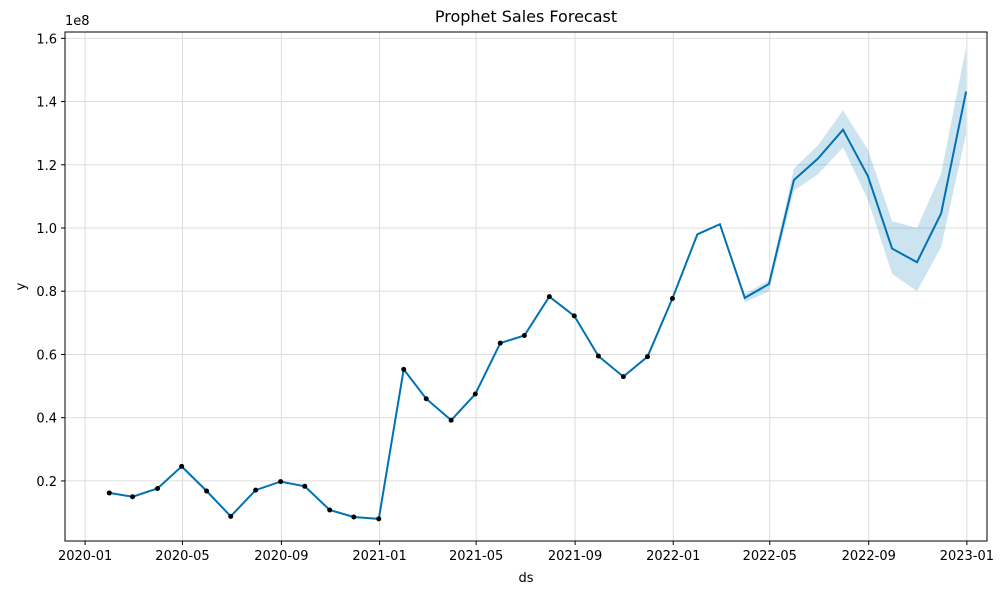 Image resolution: width=1000 pixels, height=600 pixels. I want to click on y-tick-label: 0.2, so click(46, 482).